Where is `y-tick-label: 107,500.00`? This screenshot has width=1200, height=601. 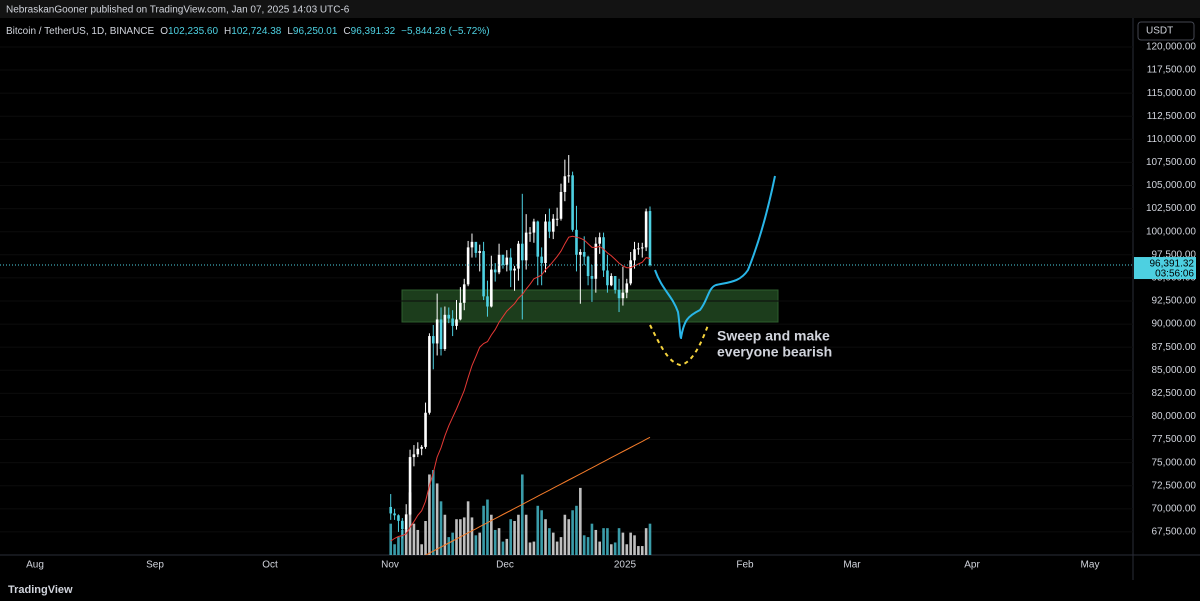 y-tick-label: 107,500.00 is located at coordinates (1171, 162).